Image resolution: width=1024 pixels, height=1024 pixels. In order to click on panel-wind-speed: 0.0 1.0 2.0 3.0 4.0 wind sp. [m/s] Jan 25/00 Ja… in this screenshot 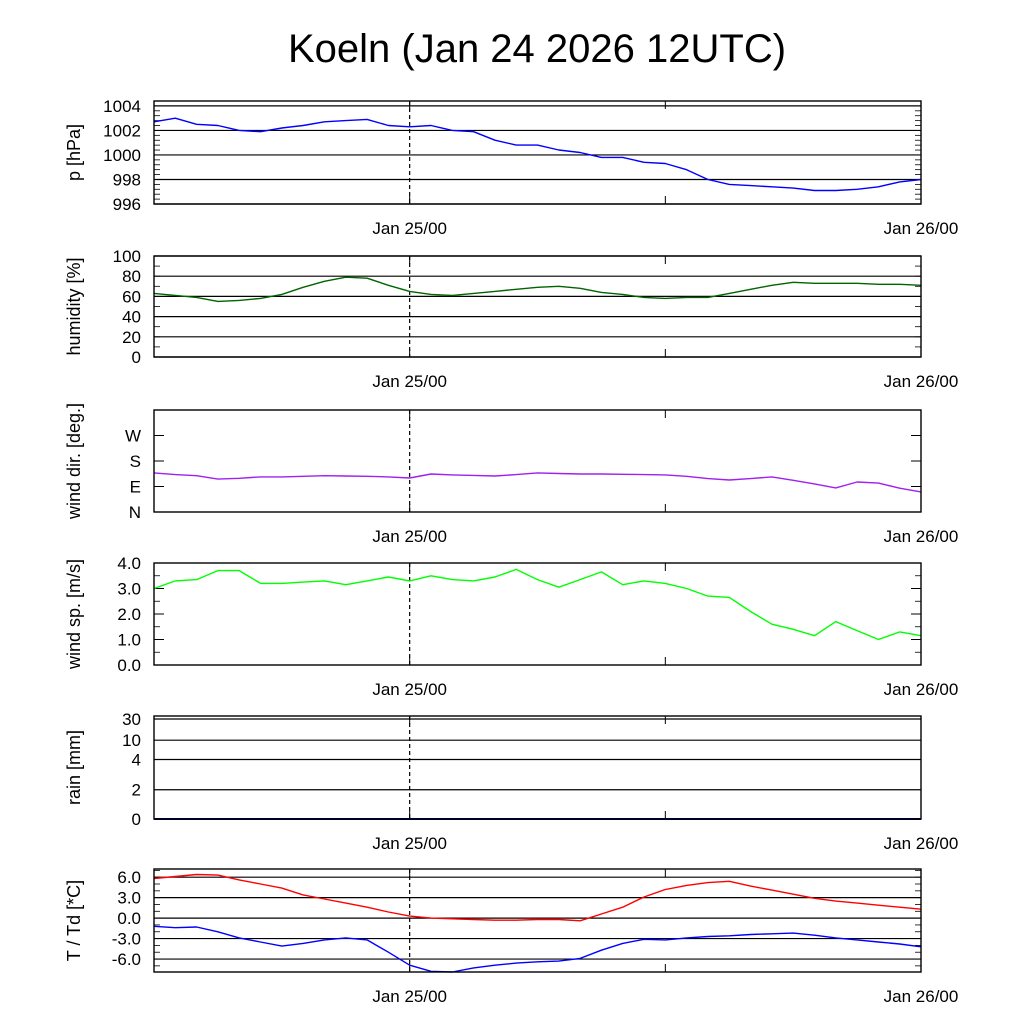, I will do `click(511, 626)`.